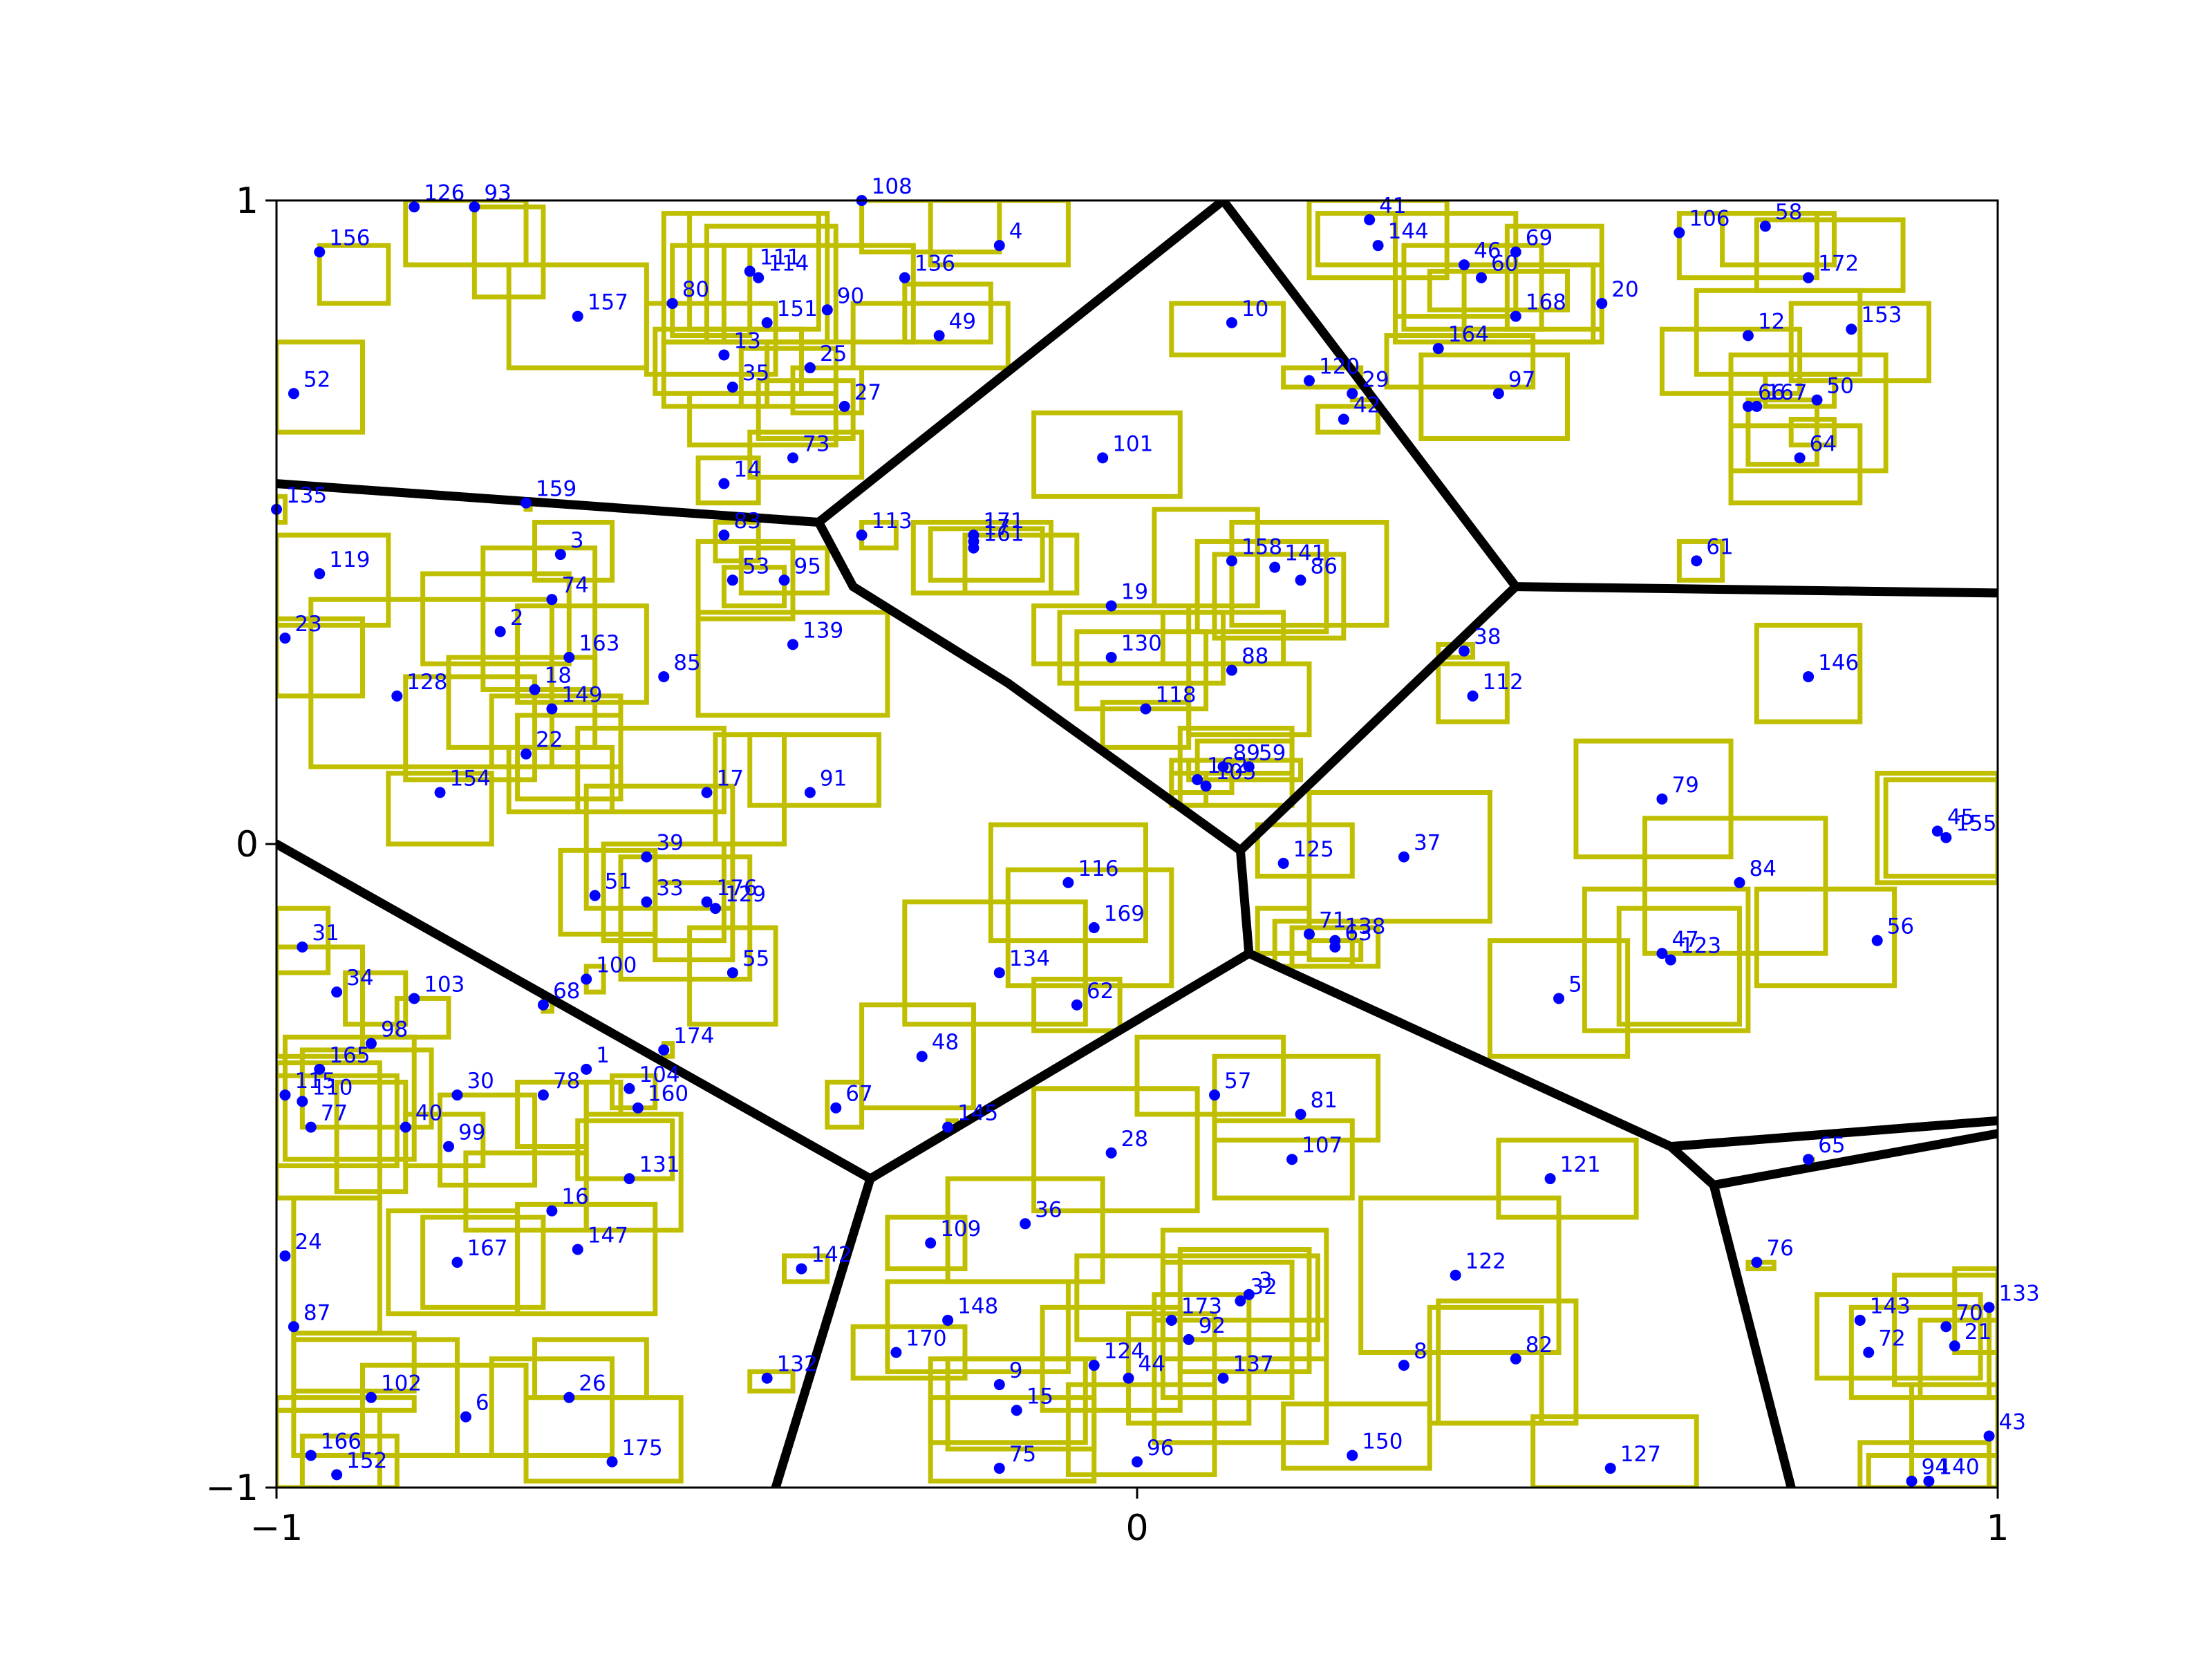 The width and height of the screenshot is (2212, 1659). Describe the element at coordinates (1764, 868) in the screenshot. I see `point-label-84: 84` at that location.